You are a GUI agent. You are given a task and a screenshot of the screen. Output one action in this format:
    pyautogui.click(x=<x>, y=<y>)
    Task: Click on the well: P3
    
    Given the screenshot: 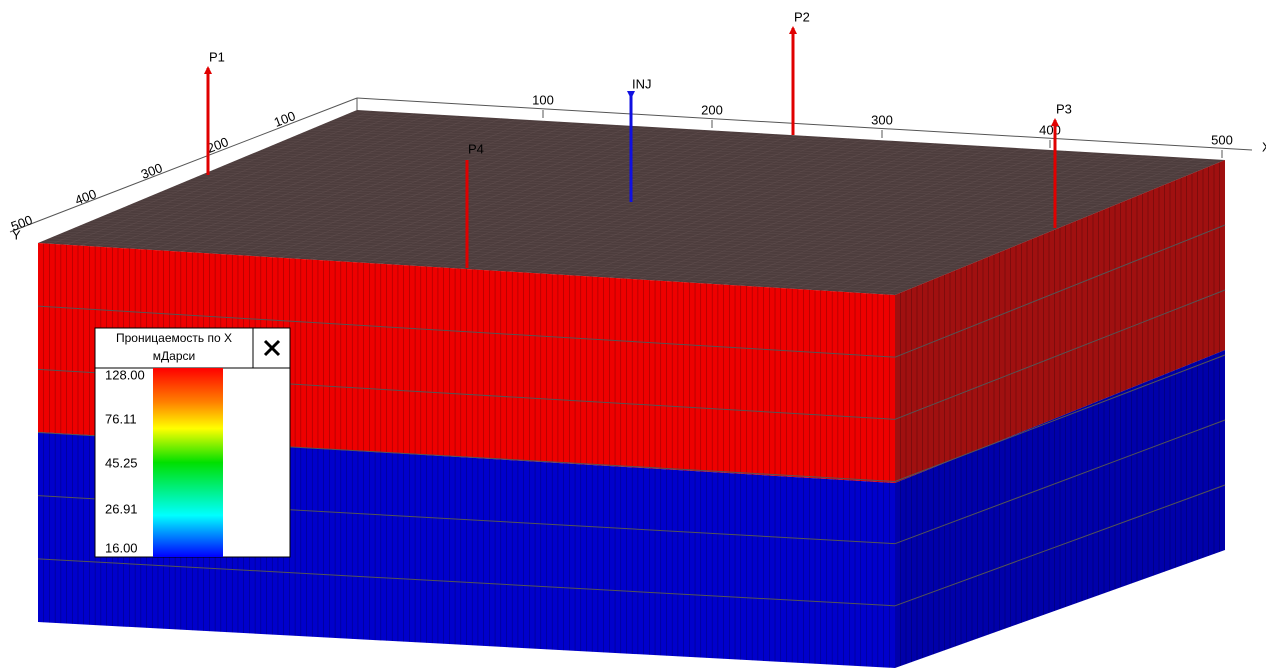 What is the action you would take?
    pyautogui.click(x=1061, y=164)
    